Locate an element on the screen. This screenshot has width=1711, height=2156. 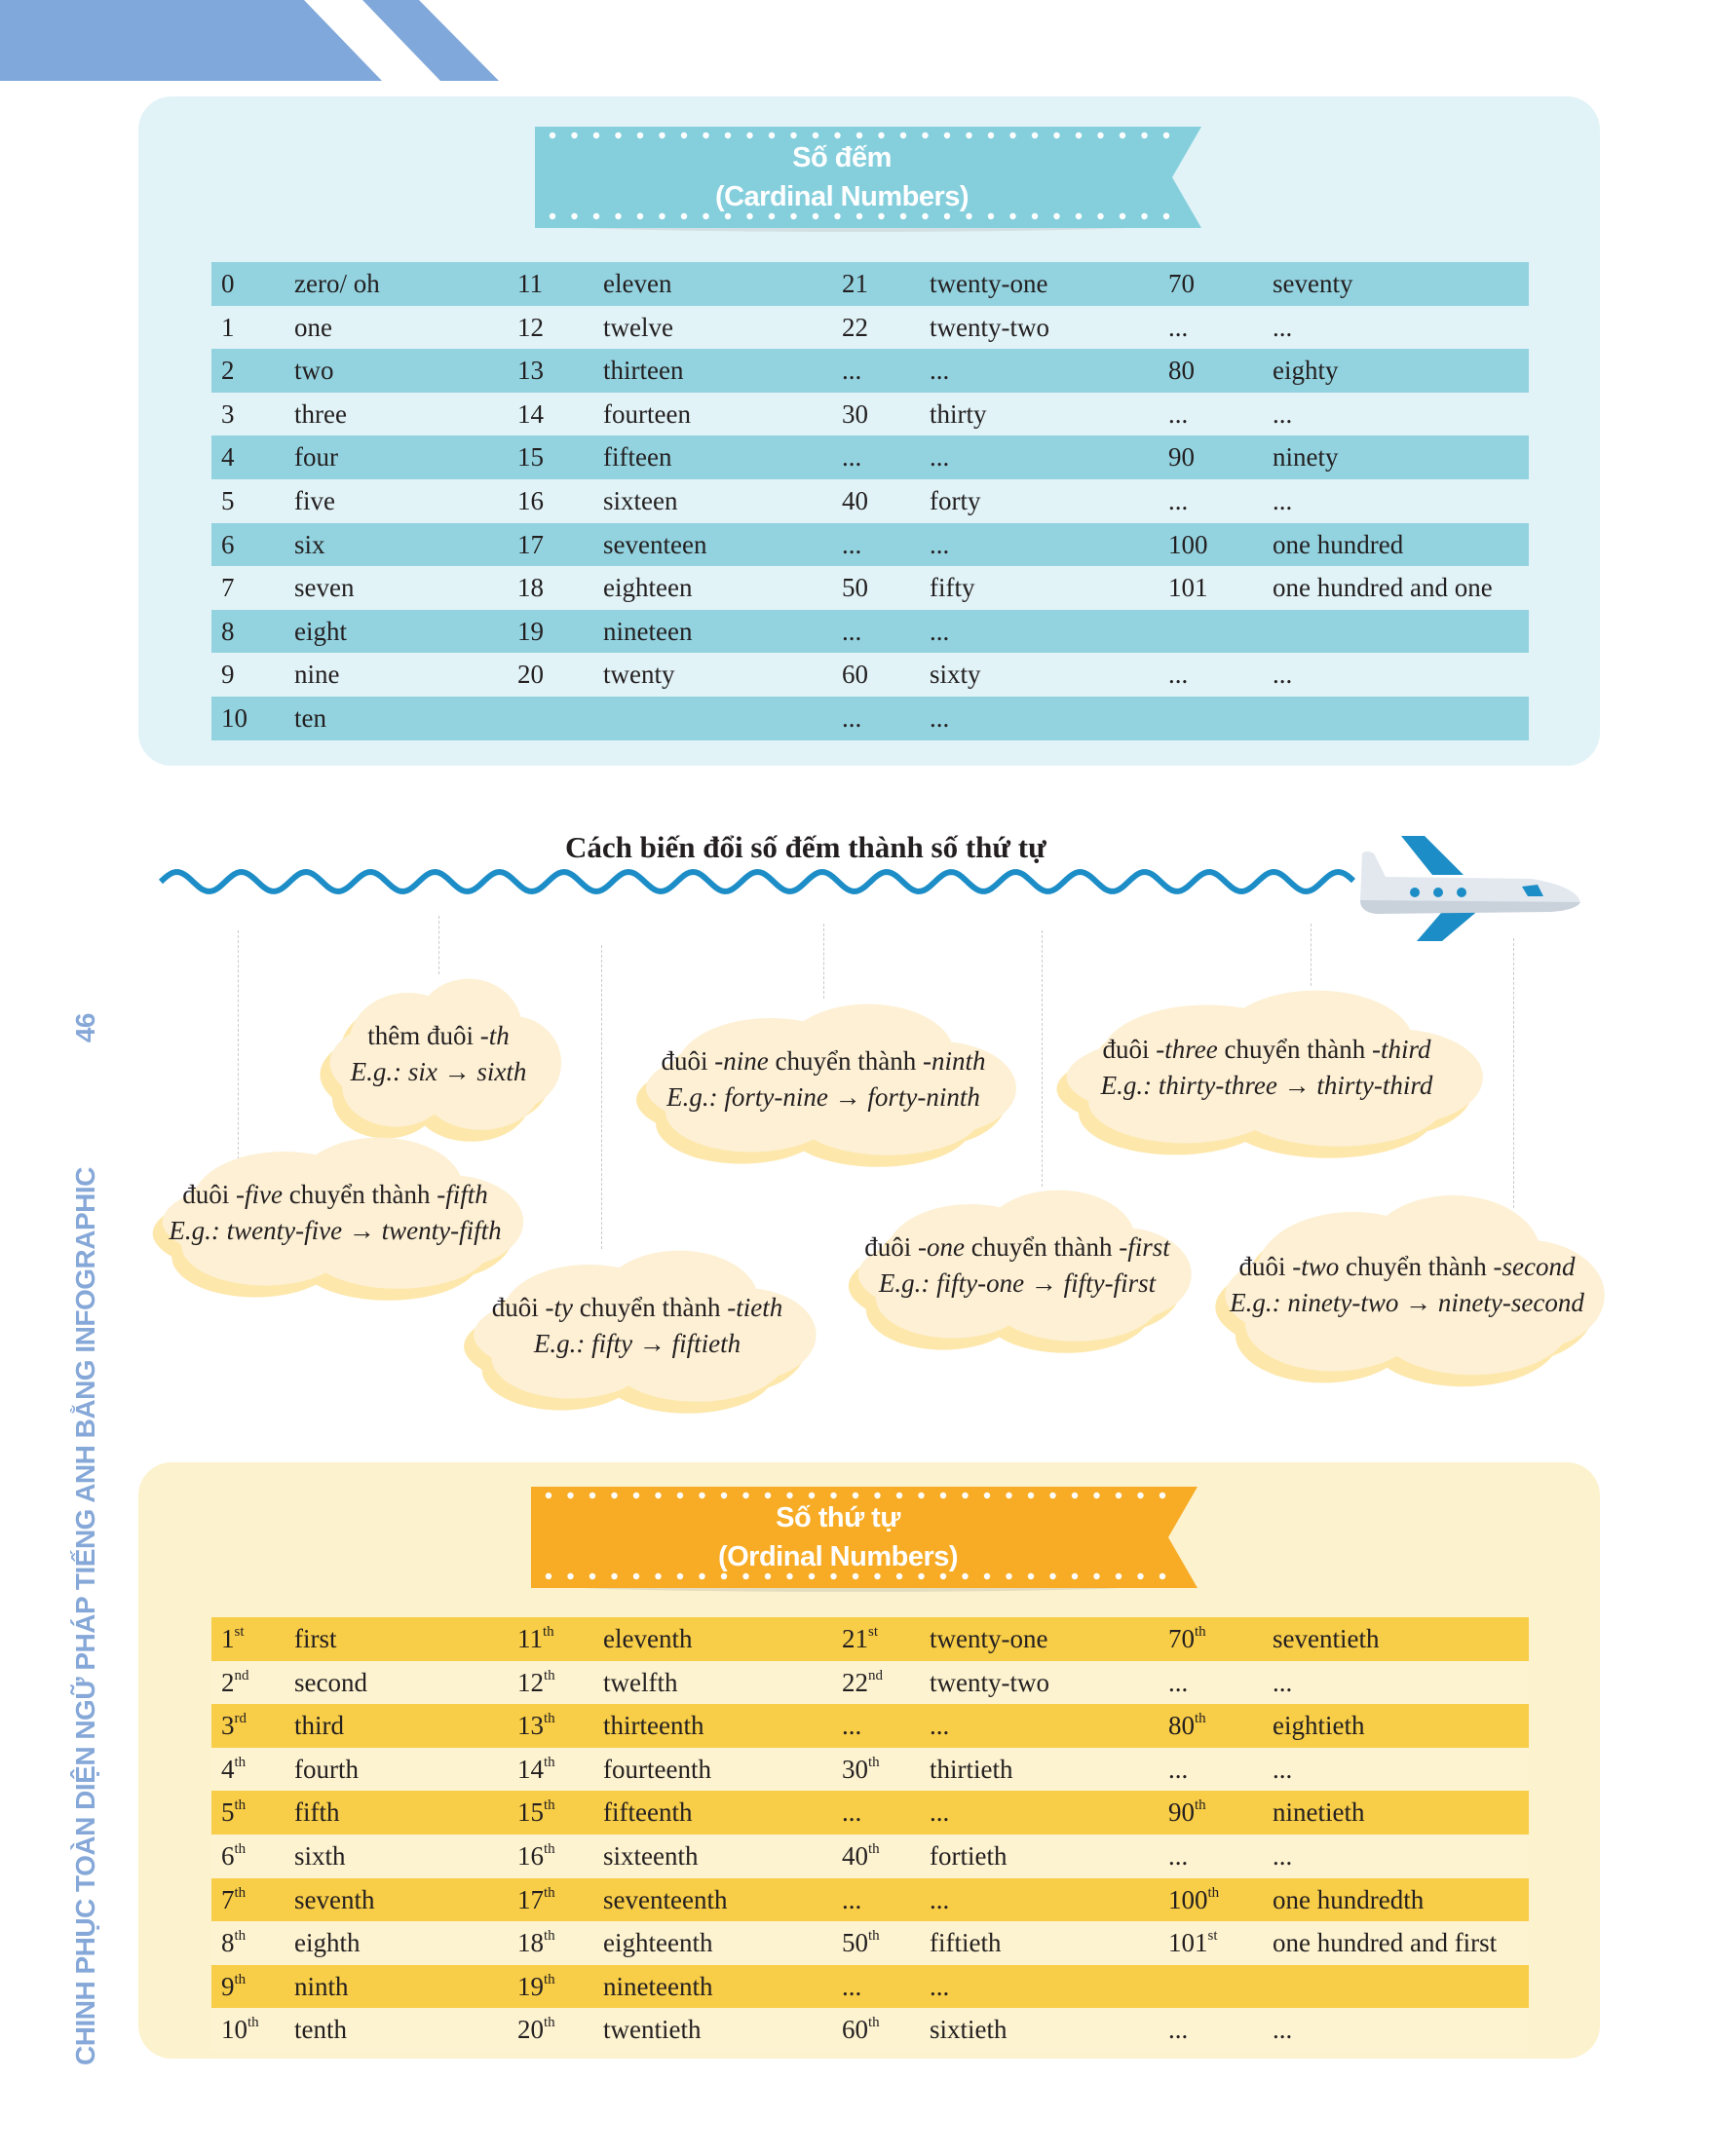
cell-number: 5th is located at coordinates (233, 1813).